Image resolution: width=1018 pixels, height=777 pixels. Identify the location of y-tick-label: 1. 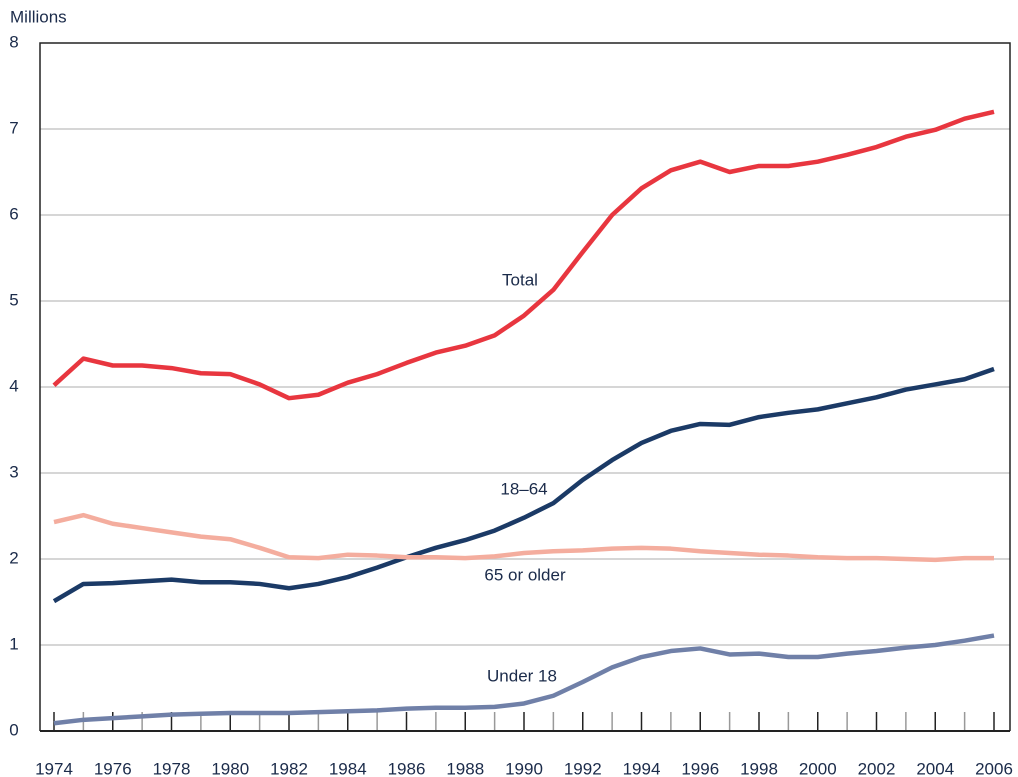
(13, 643).